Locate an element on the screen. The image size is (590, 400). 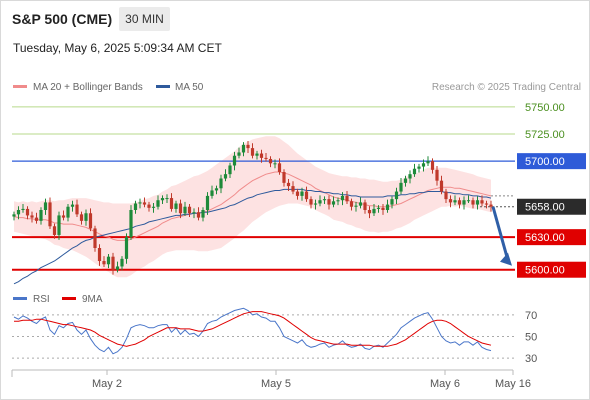
rsi-tick-label-30: 30 is located at coordinates (531, 359).